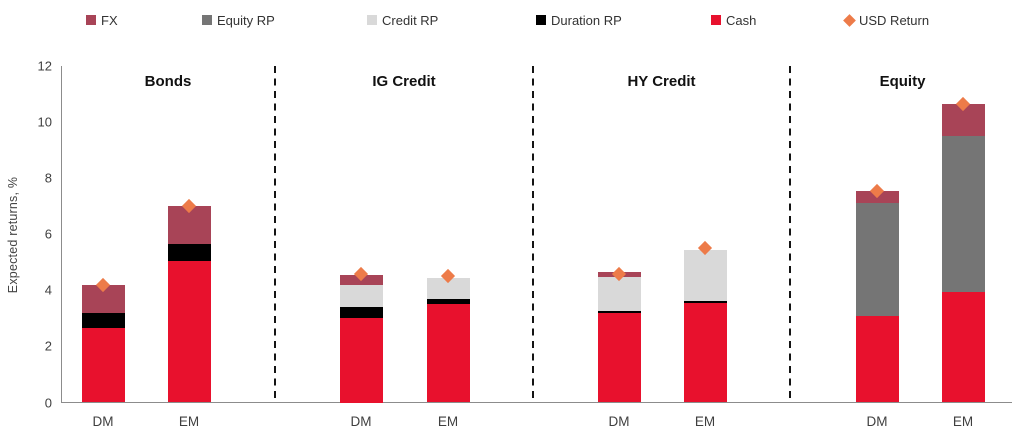  What do you see at coordinates (902, 81) in the screenshot?
I see `section-title: Equity` at bounding box center [902, 81].